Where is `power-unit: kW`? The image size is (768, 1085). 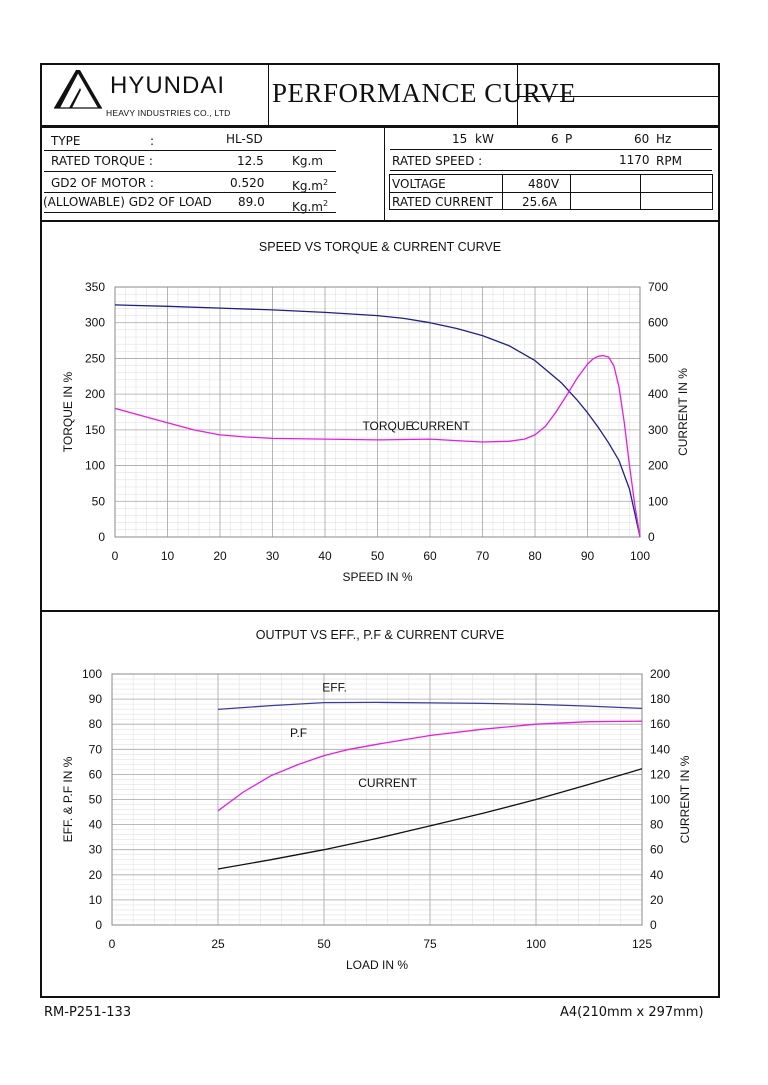
power-unit: kW is located at coordinates (484, 139).